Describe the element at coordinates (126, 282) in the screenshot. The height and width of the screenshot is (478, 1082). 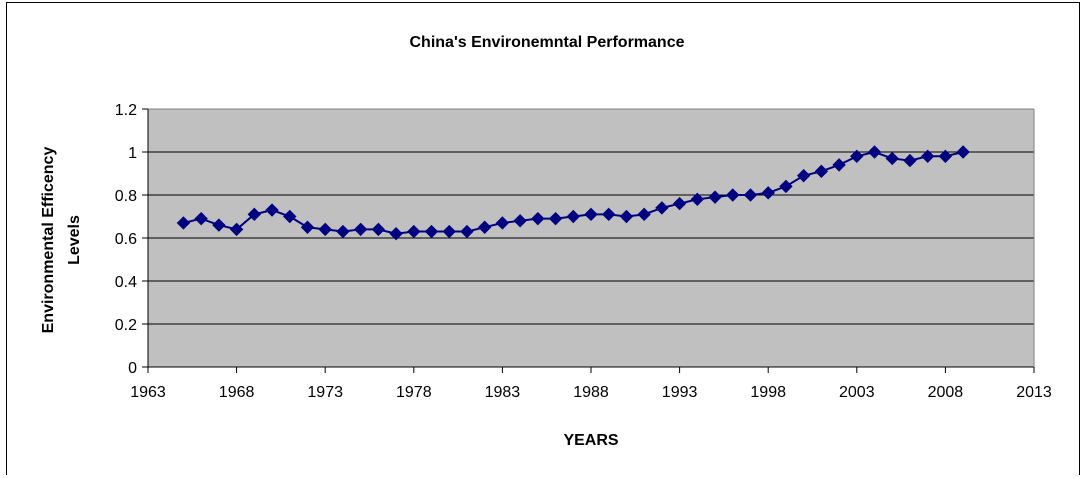
I see `y-tick-label: 0.4` at that location.